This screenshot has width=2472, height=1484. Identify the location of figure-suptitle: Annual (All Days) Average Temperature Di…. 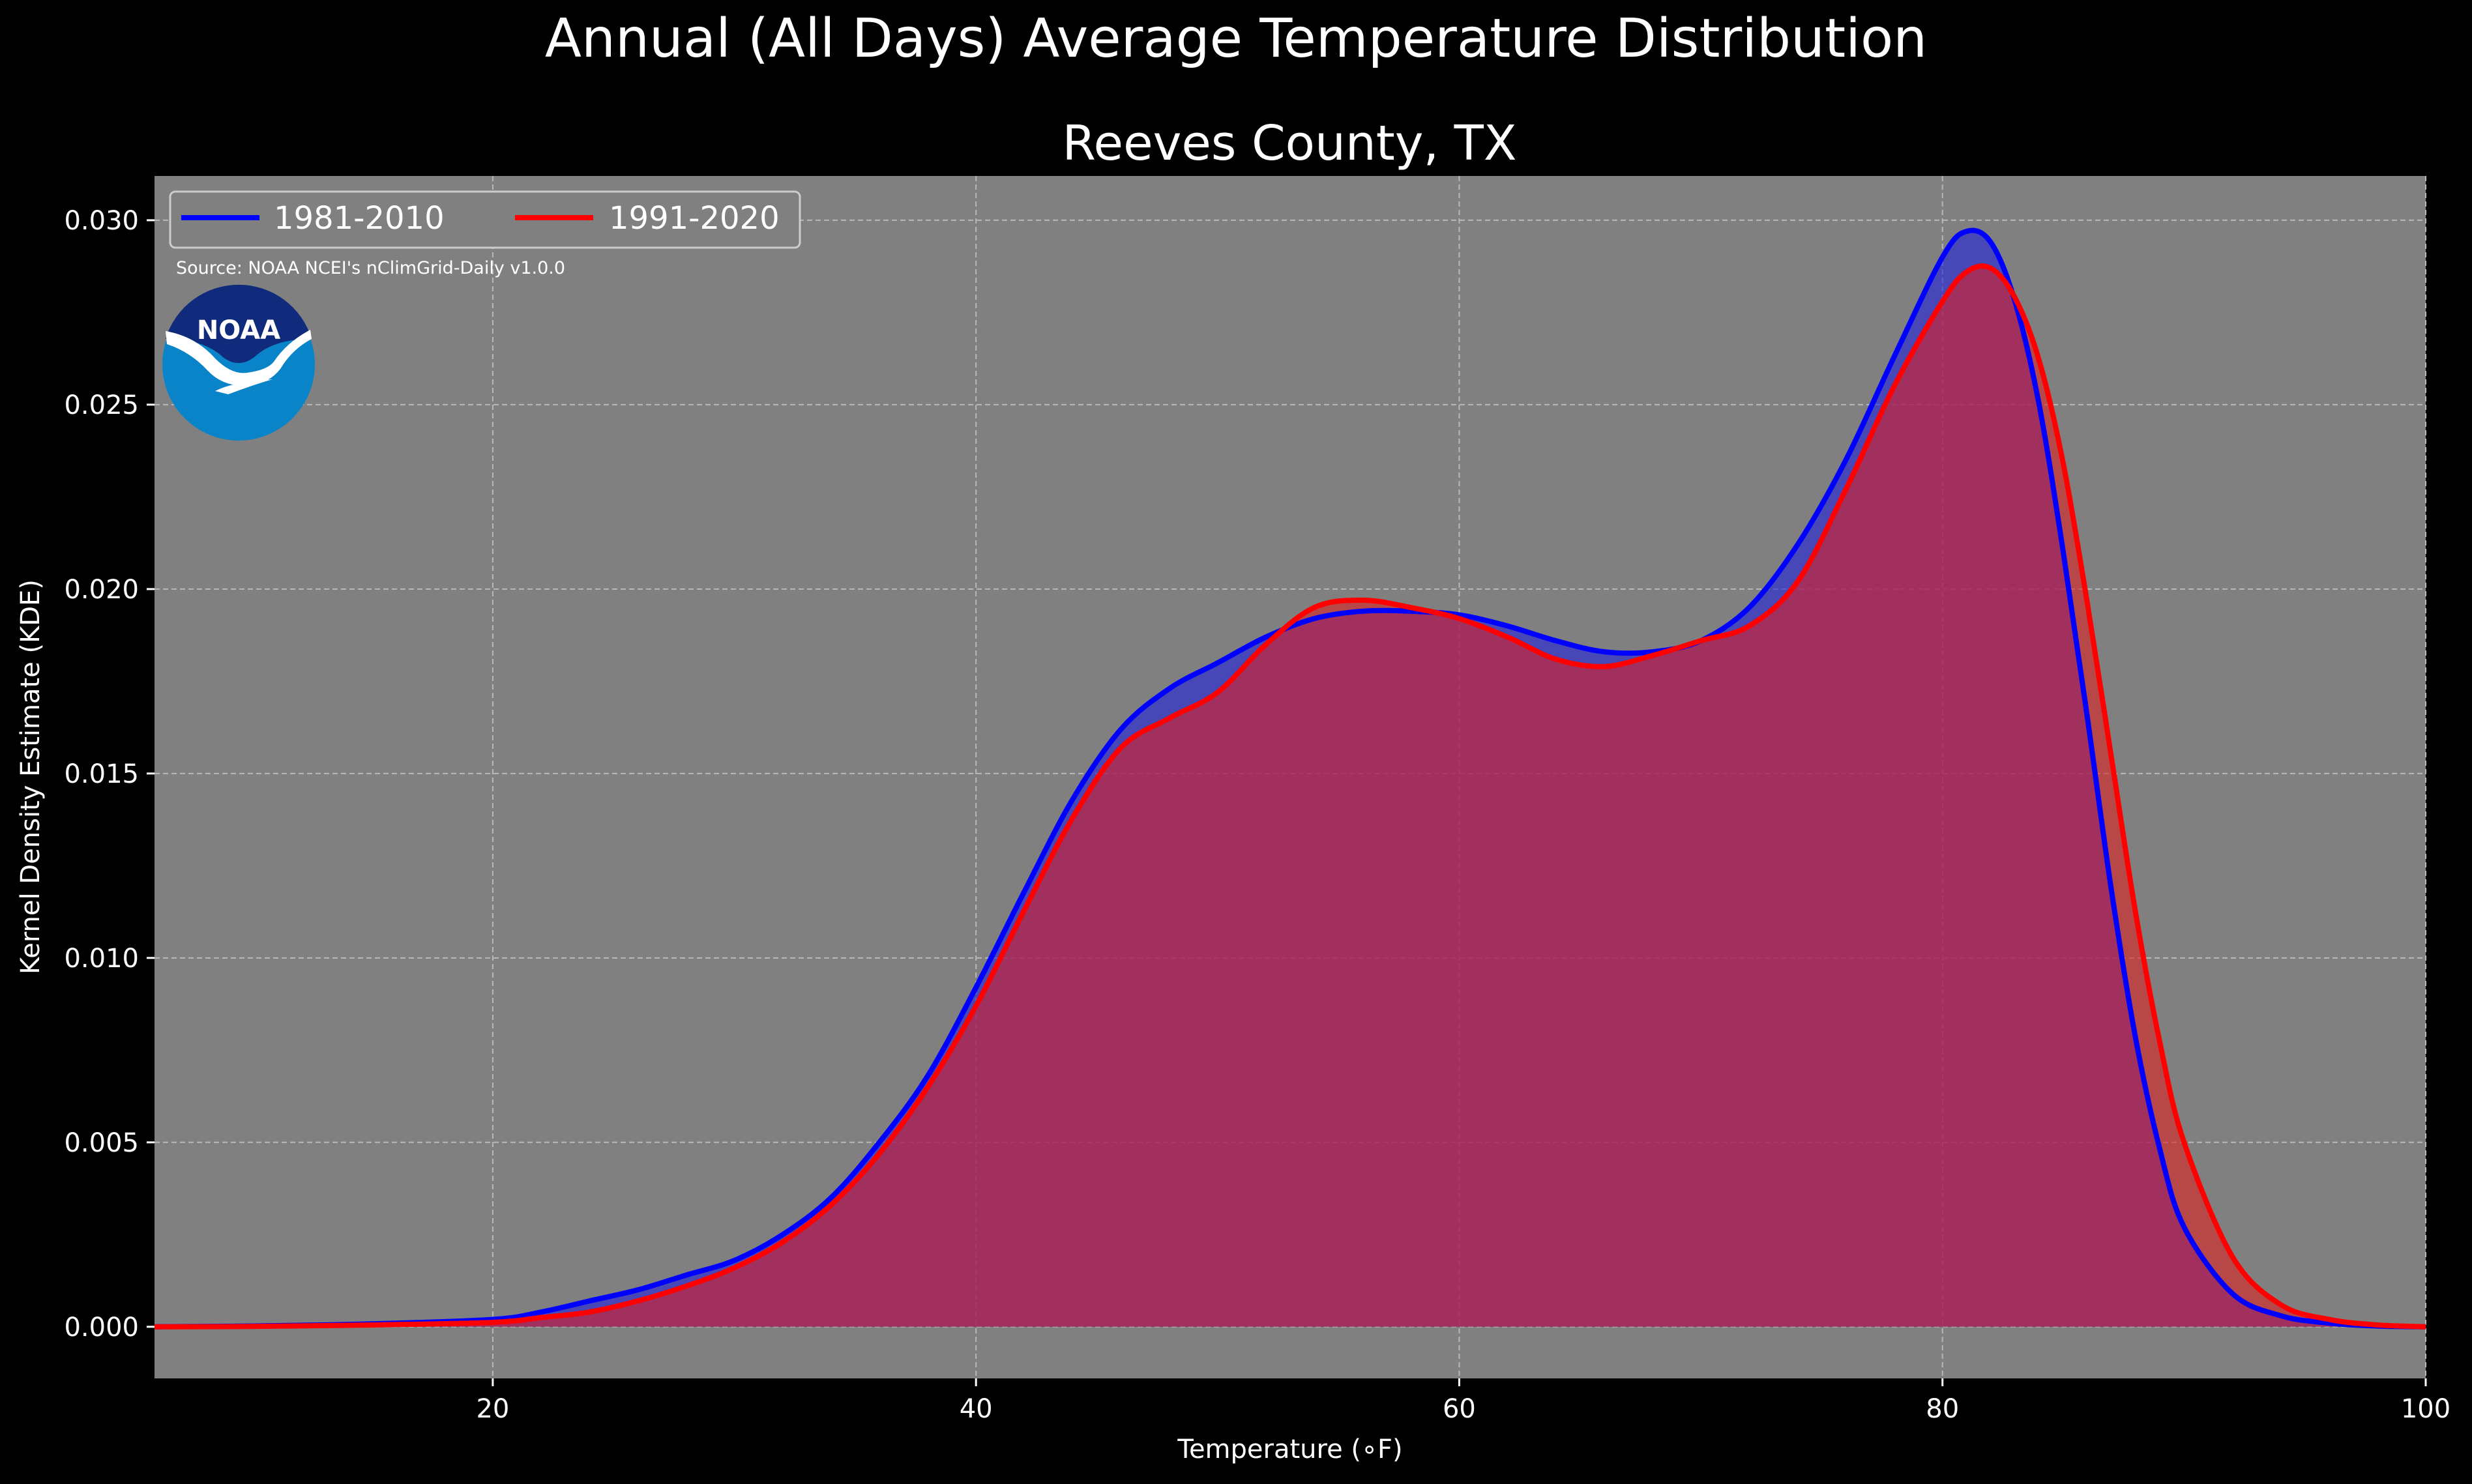
(1236, 39).